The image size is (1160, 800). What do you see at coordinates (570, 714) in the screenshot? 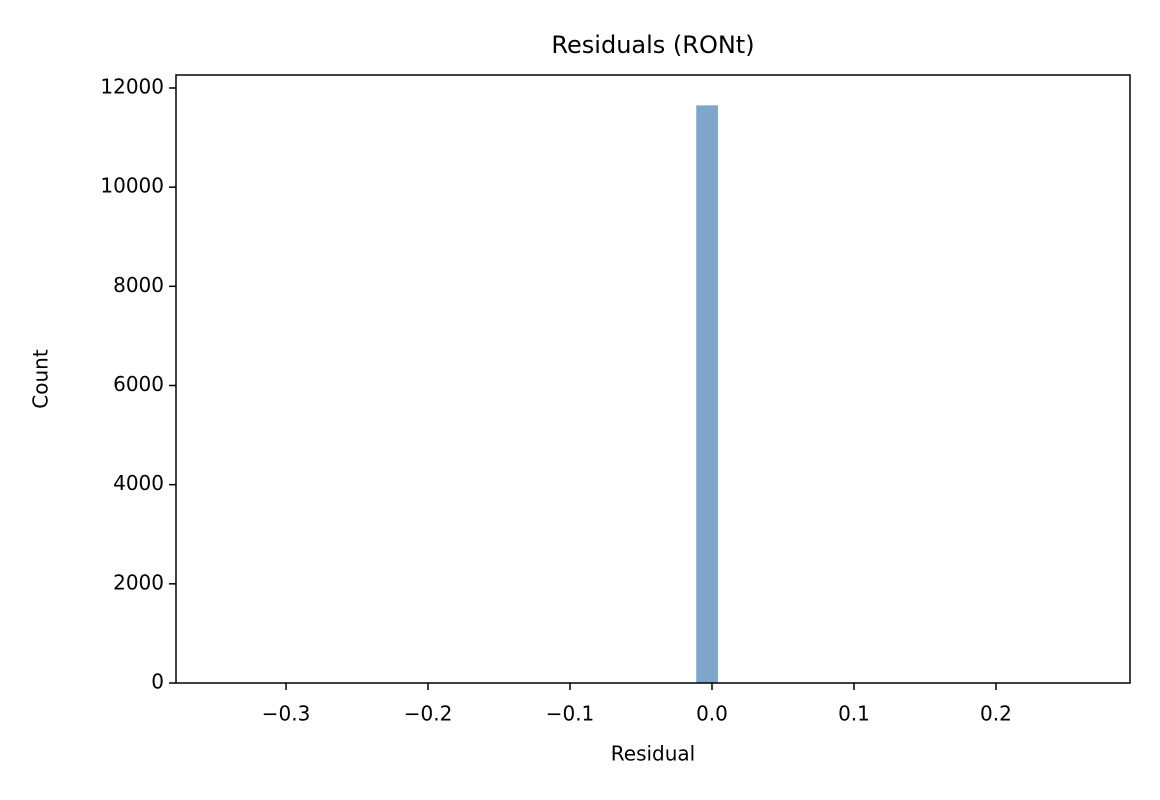
I see `x-tick-label: −0.1` at bounding box center [570, 714].